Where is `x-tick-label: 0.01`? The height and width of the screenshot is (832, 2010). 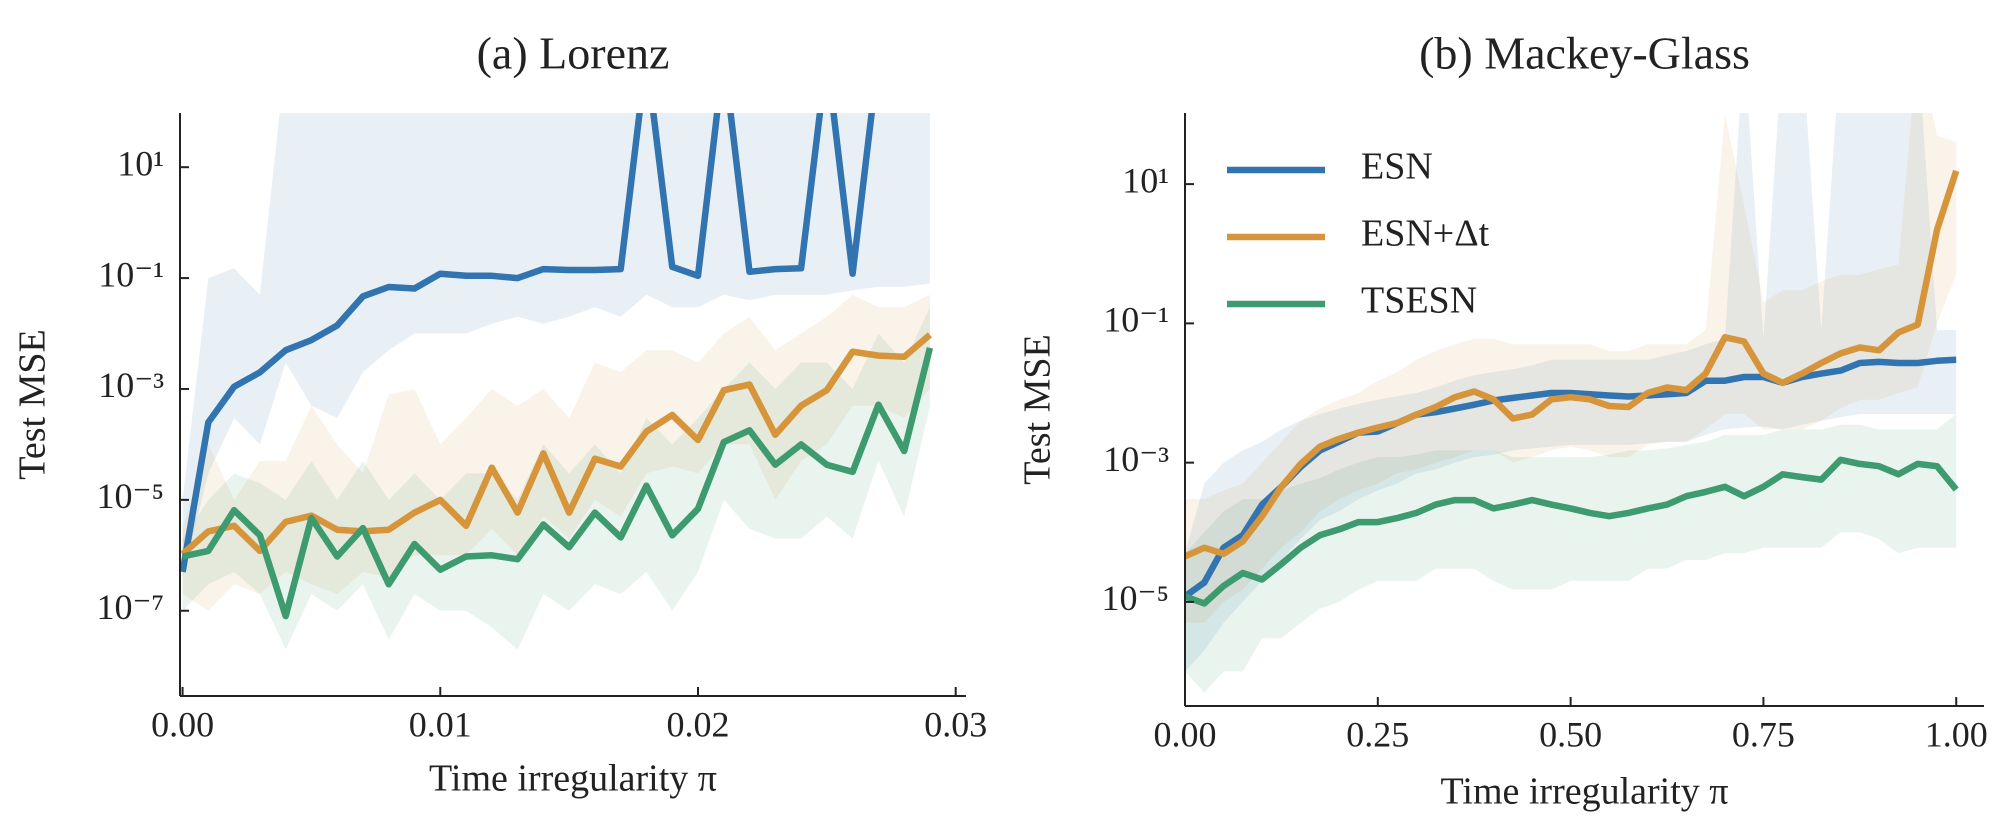 x-tick-label: 0.01 is located at coordinates (440, 724).